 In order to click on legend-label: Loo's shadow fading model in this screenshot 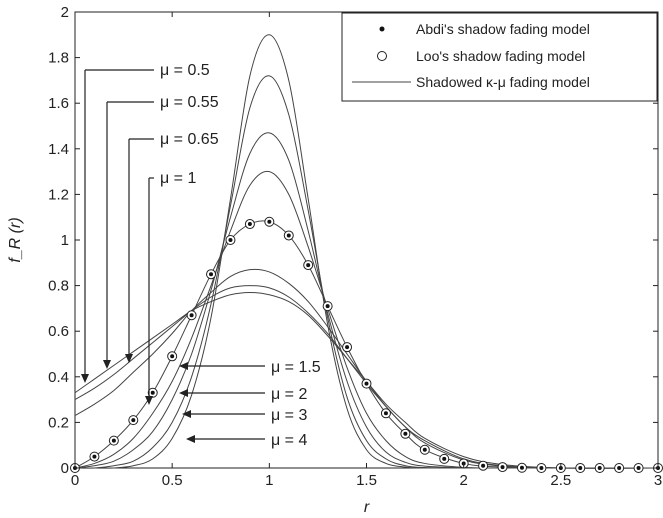, I will do `click(500, 56)`.